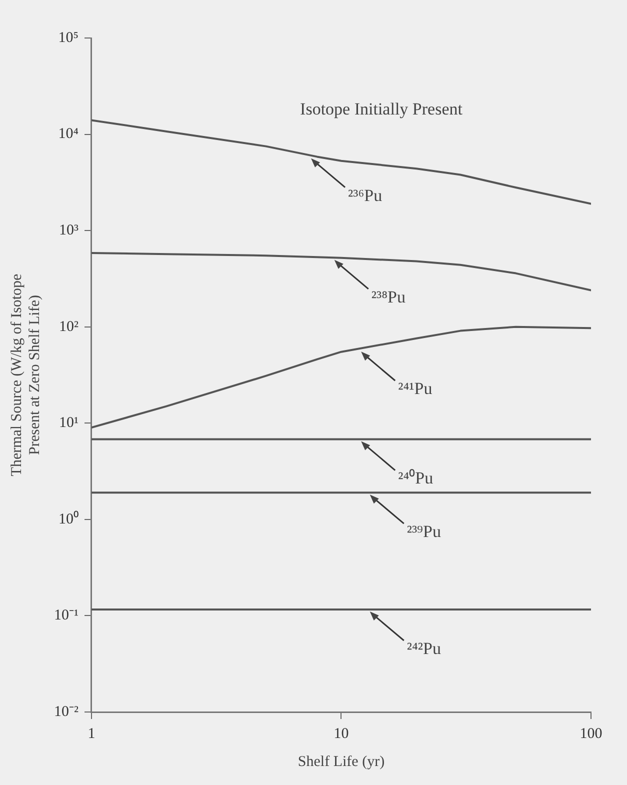 This screenshot has height=785, width=627. Describe the element at coordinates (388, 296) in the screenshot. I see `annotation: ²³⁸Pu` at that location.